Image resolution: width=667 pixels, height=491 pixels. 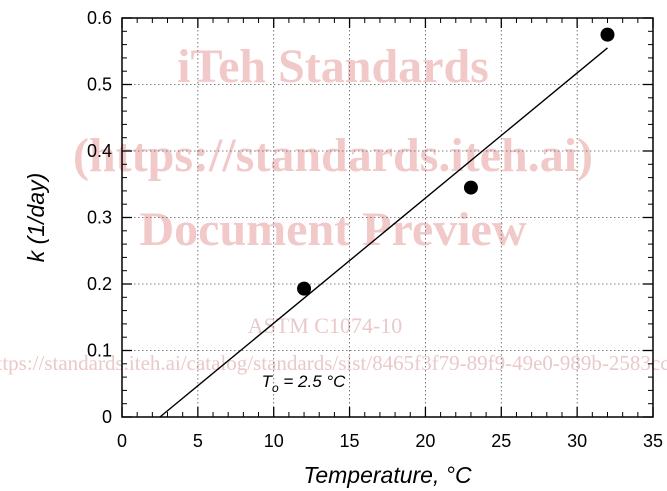 What do you see at coordinates (36, 217) in the screenshot?
I see `y-axis-title: k (1/day)` at bounding box center [36, 217].